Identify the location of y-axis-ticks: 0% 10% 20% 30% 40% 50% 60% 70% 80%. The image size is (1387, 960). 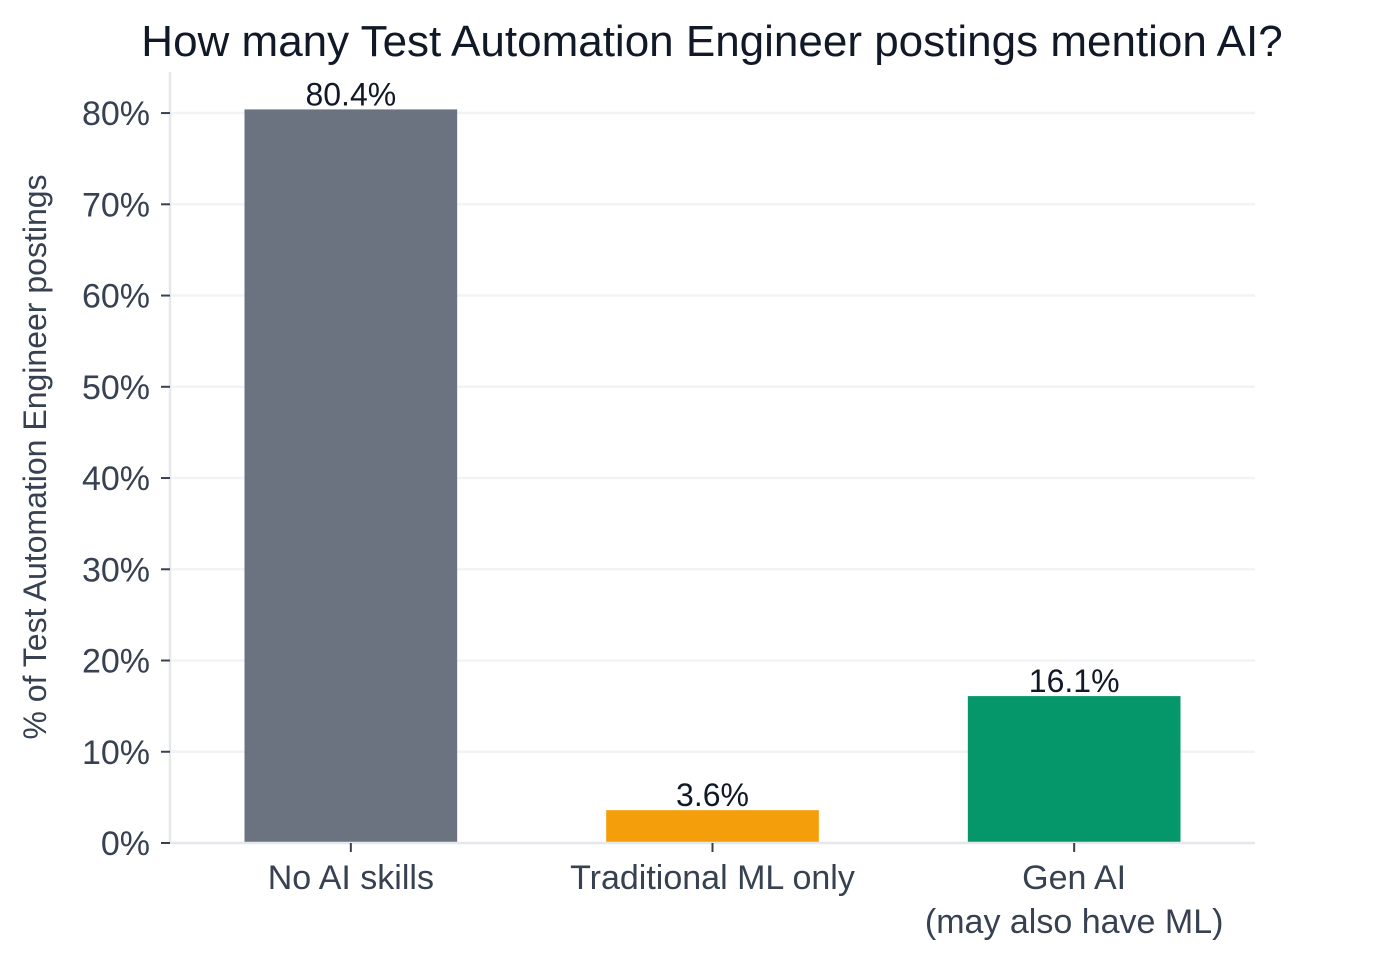
(126, 479).